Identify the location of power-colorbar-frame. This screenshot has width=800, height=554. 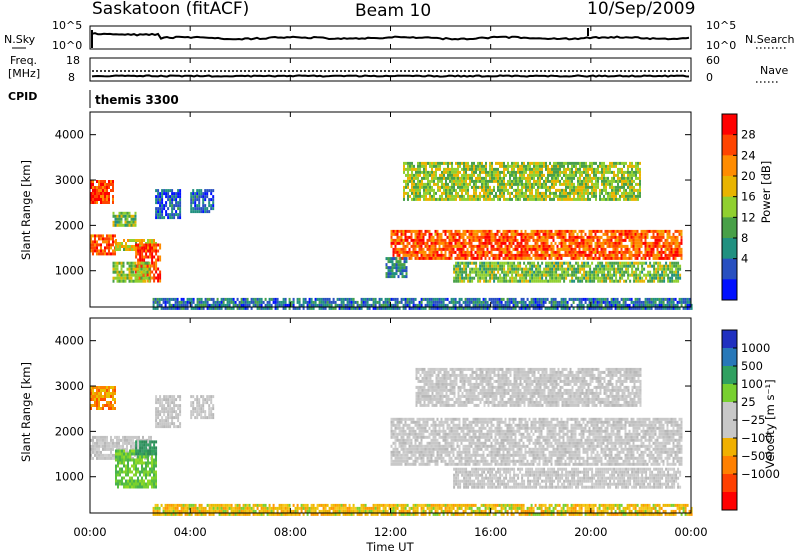
(729, 207).